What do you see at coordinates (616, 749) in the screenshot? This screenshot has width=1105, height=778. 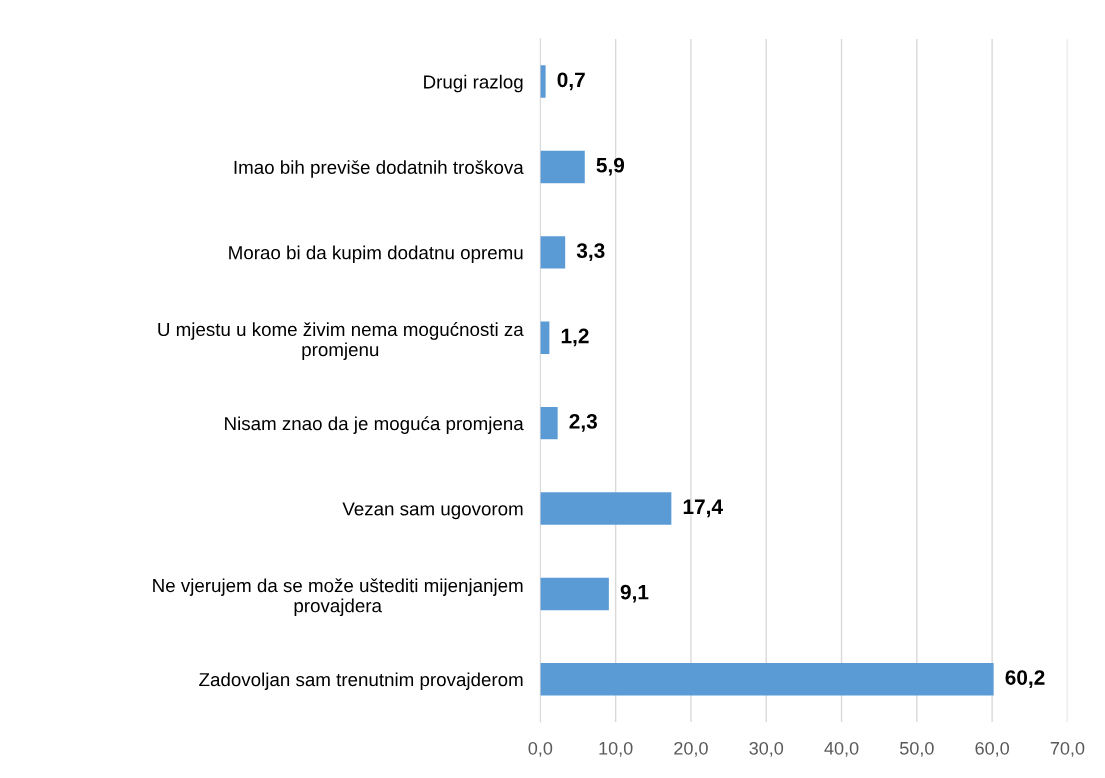 I see `x-tick-label: 10,0` at bounding box center [616, 749].